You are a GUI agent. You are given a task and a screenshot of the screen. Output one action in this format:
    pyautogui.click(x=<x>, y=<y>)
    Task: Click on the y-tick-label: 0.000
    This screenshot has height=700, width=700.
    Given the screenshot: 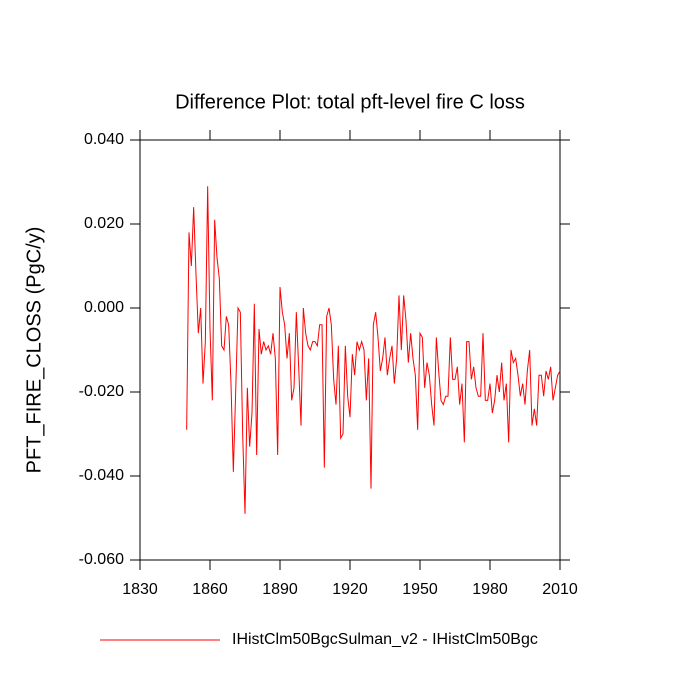 What is the action you would take?
    pyautogui.click(x=104, y=307)
    